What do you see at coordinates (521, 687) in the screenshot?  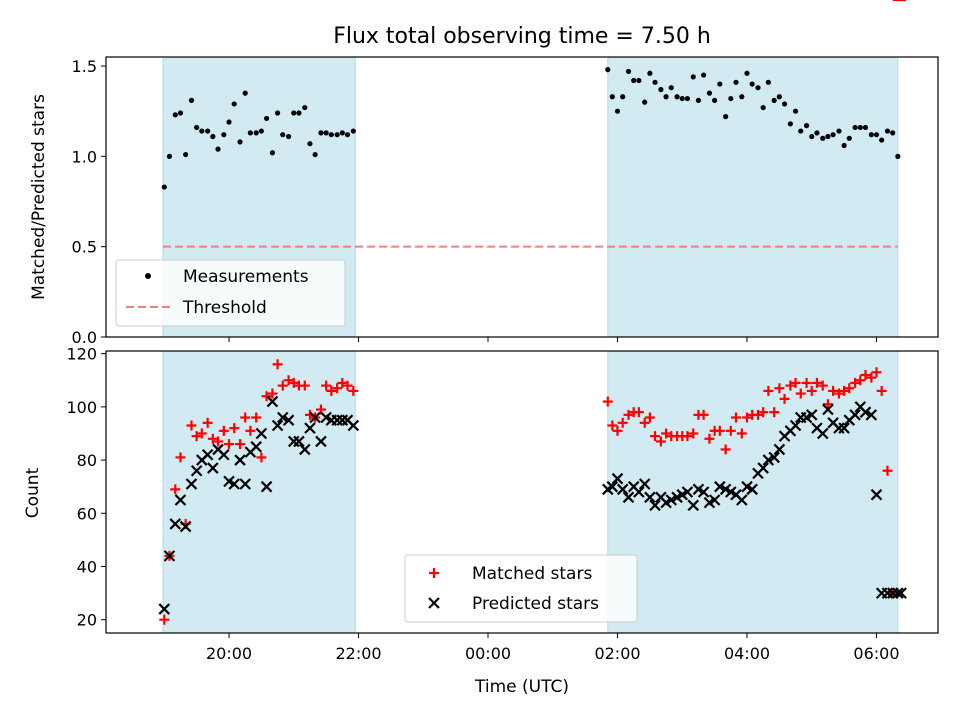 I see `x-axis-label: Time (UTC)` at bounding box center [521, 687].